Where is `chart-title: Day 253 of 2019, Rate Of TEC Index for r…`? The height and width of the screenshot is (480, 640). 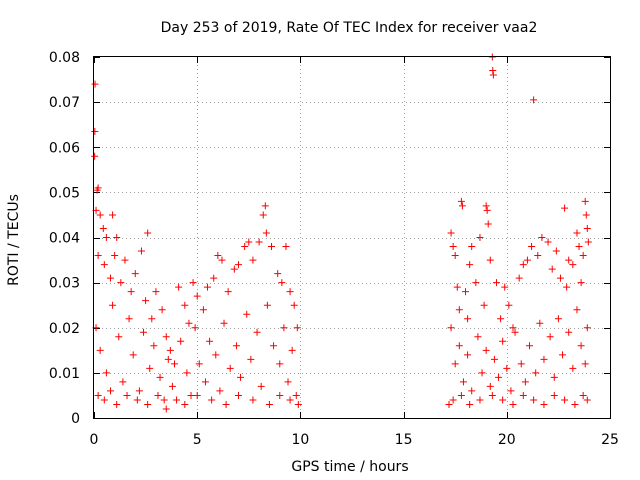 chart-title: Day 253 of 2019, Rate Of TEC Index for r… is located at coordinates (349, 28).